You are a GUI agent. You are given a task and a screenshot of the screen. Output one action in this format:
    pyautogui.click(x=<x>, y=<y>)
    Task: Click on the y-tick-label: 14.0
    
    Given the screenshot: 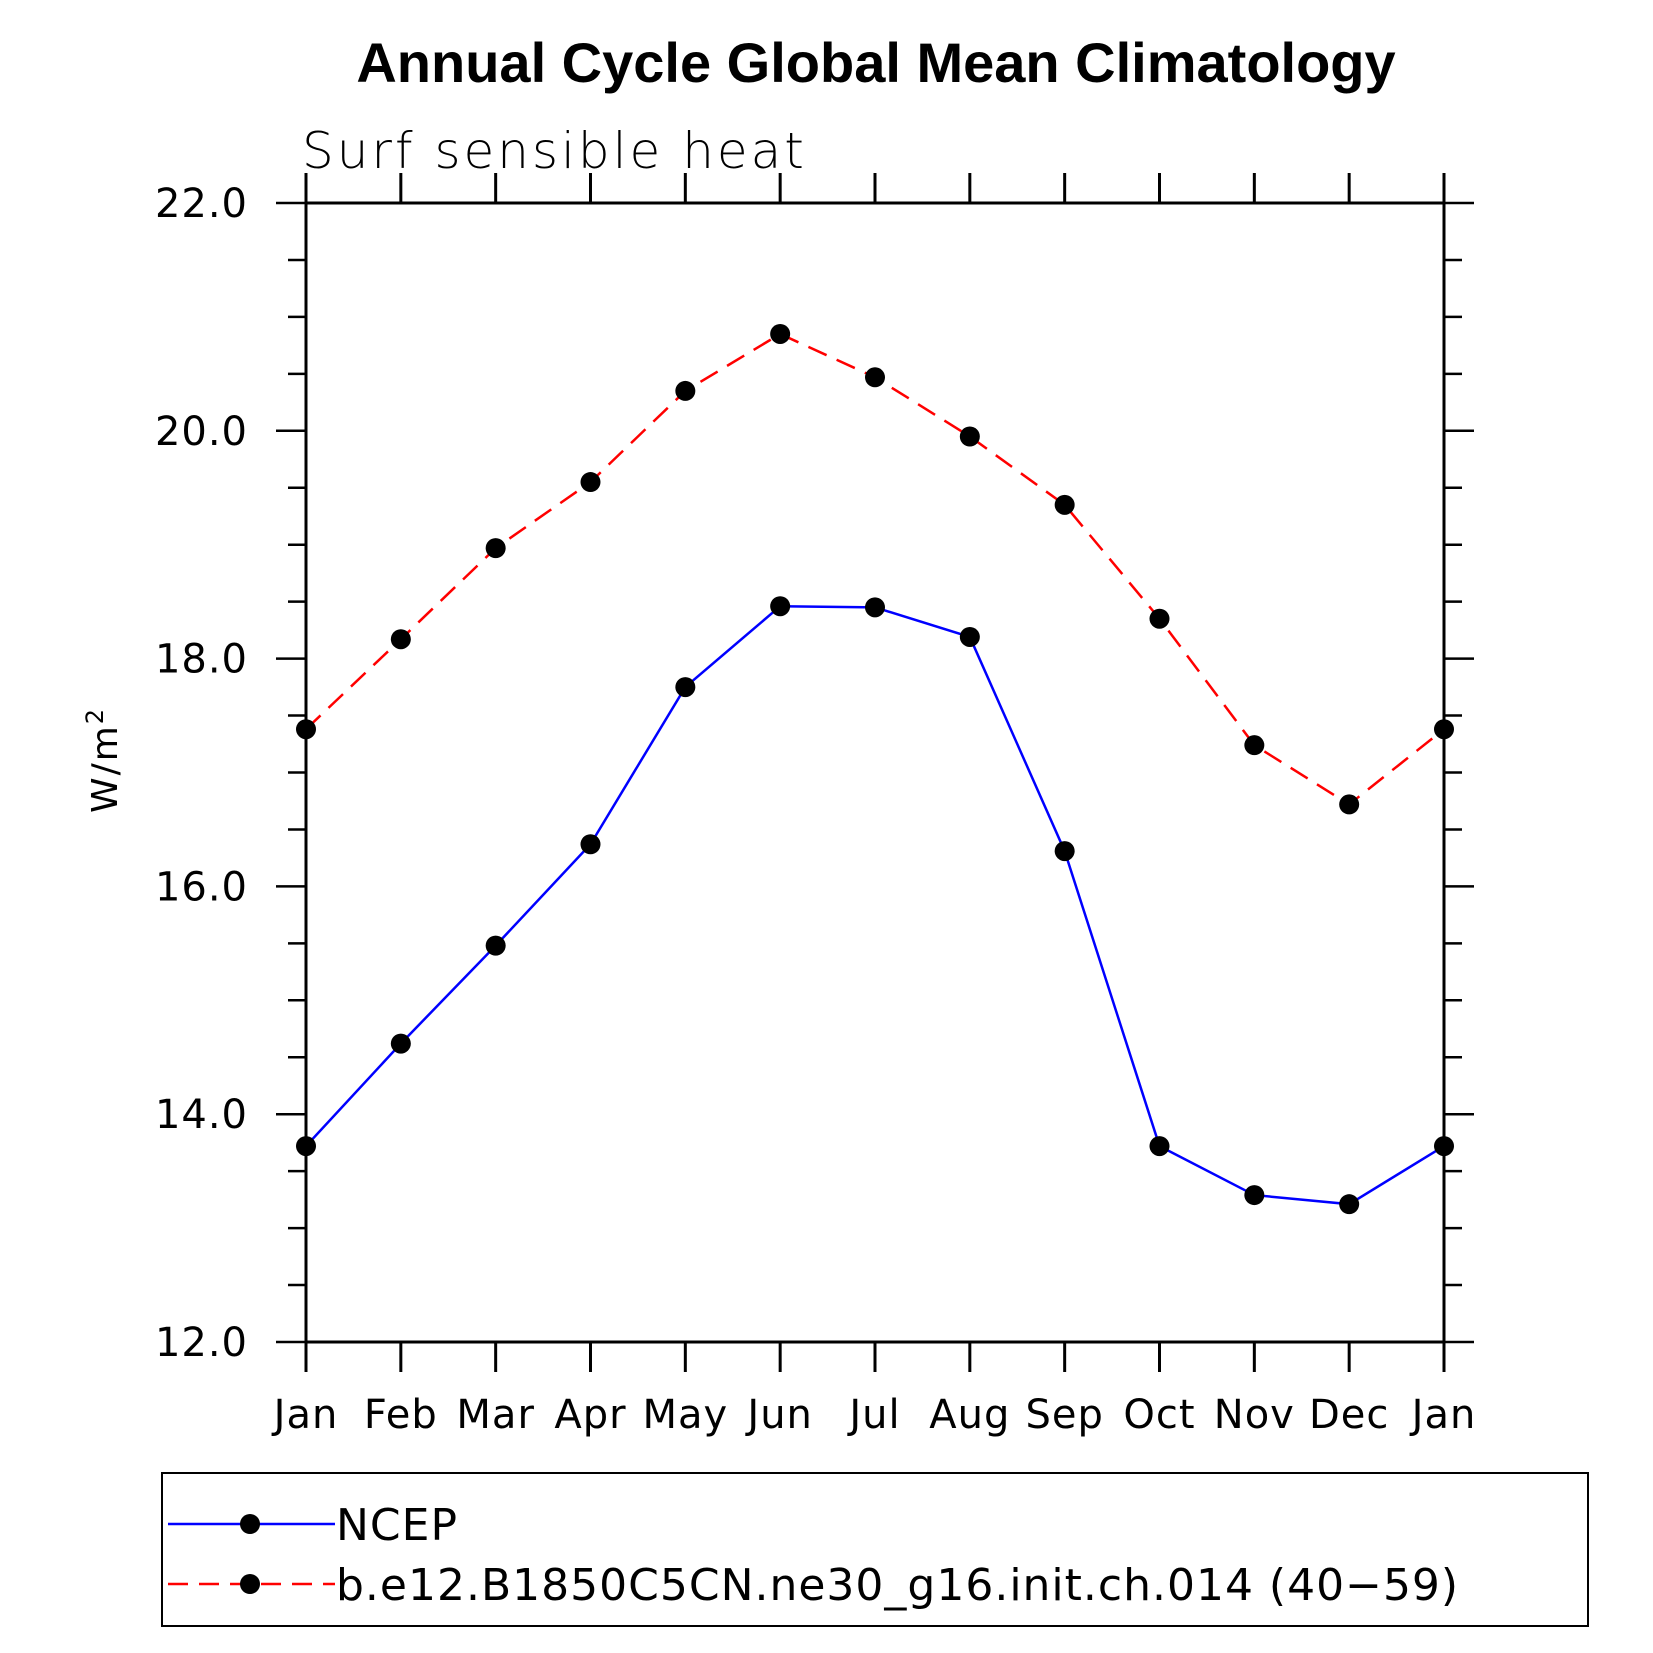 What is the action you would take?
    pyautogui.click(x=201, y=1115)
    